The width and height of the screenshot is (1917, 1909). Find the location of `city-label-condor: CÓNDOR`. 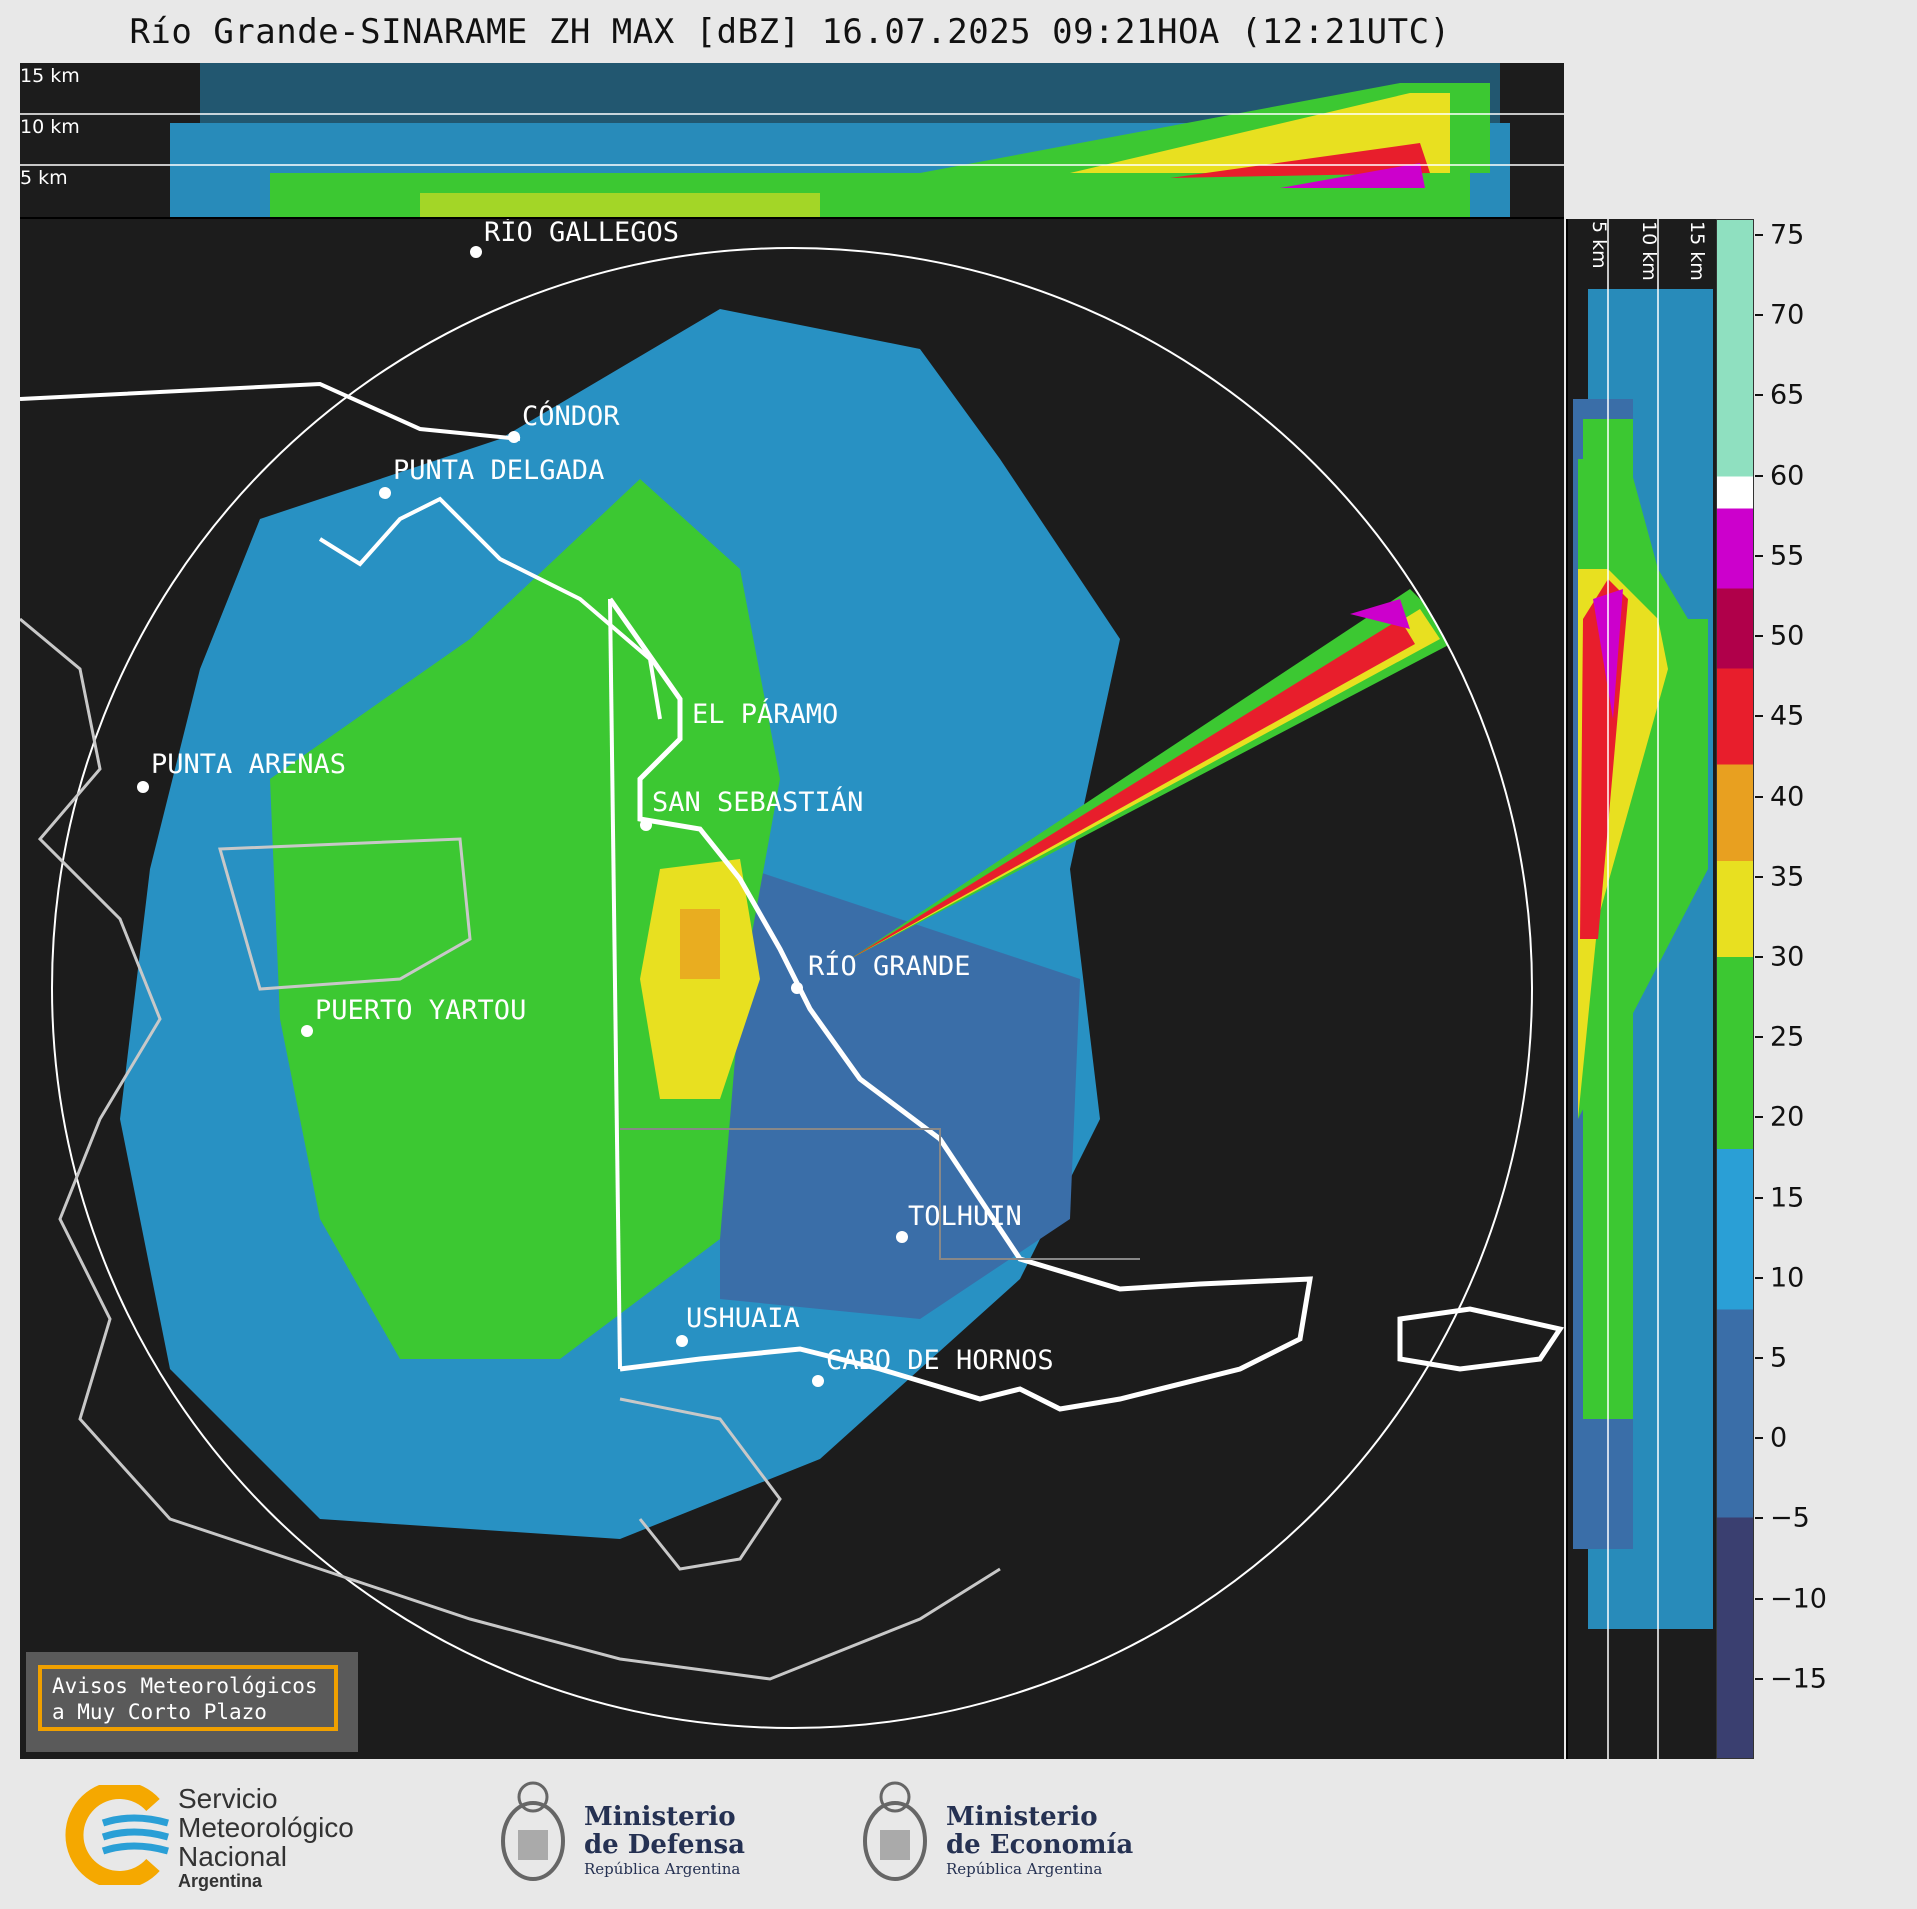

city-label-condor: CÓNDOR is located at coordinates (571, 416).